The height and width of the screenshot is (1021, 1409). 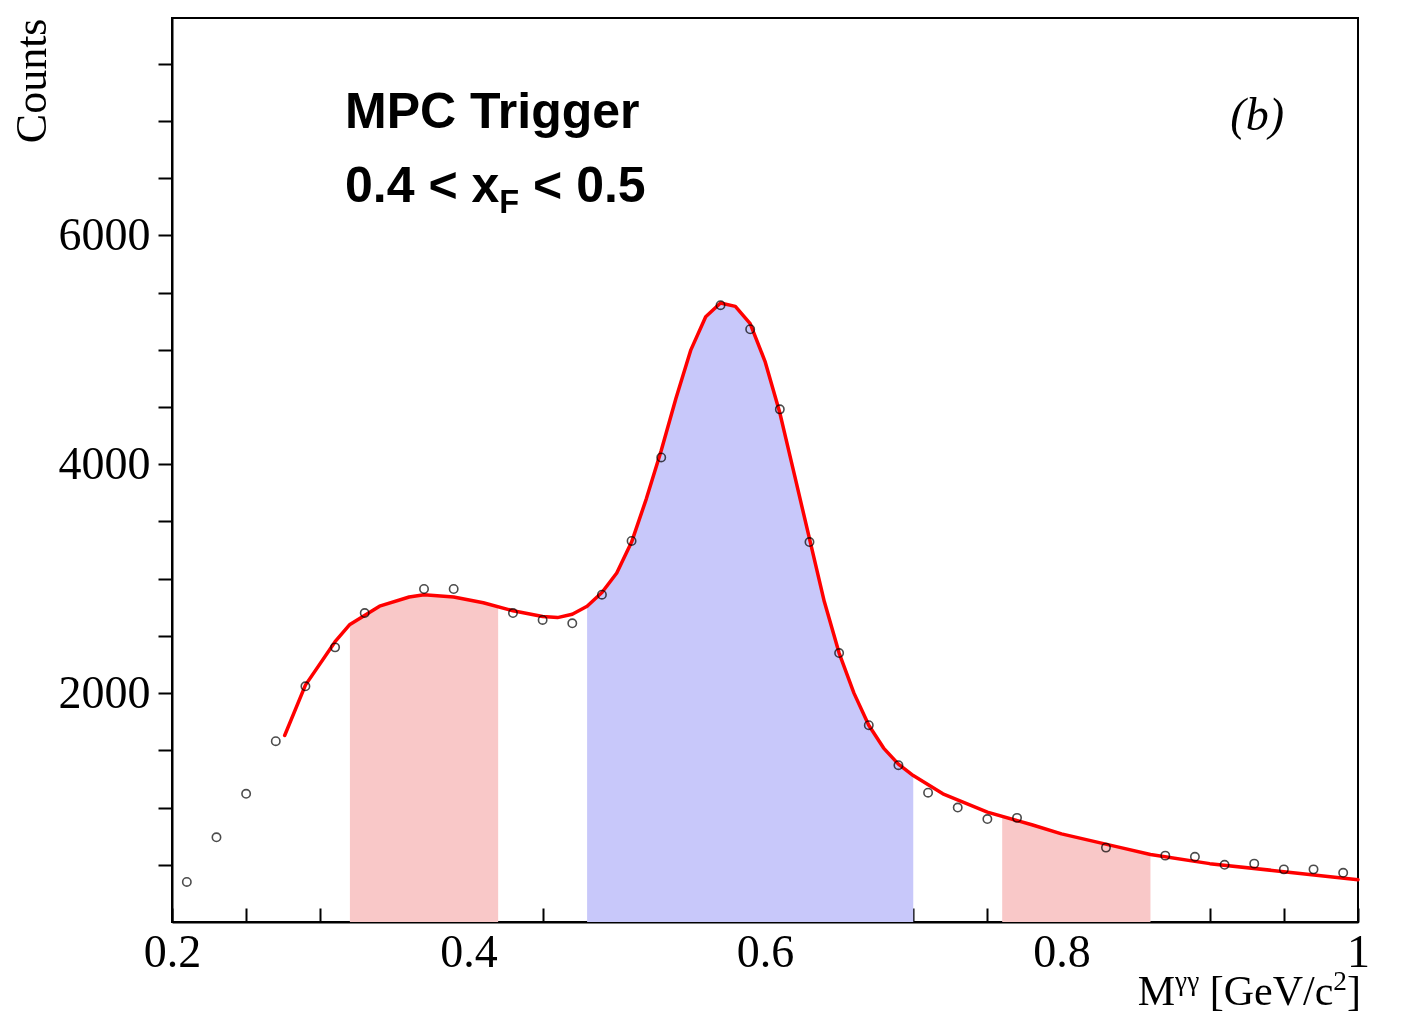 I want to click on y-tick-label: 4000, so click(x=104, y=463).